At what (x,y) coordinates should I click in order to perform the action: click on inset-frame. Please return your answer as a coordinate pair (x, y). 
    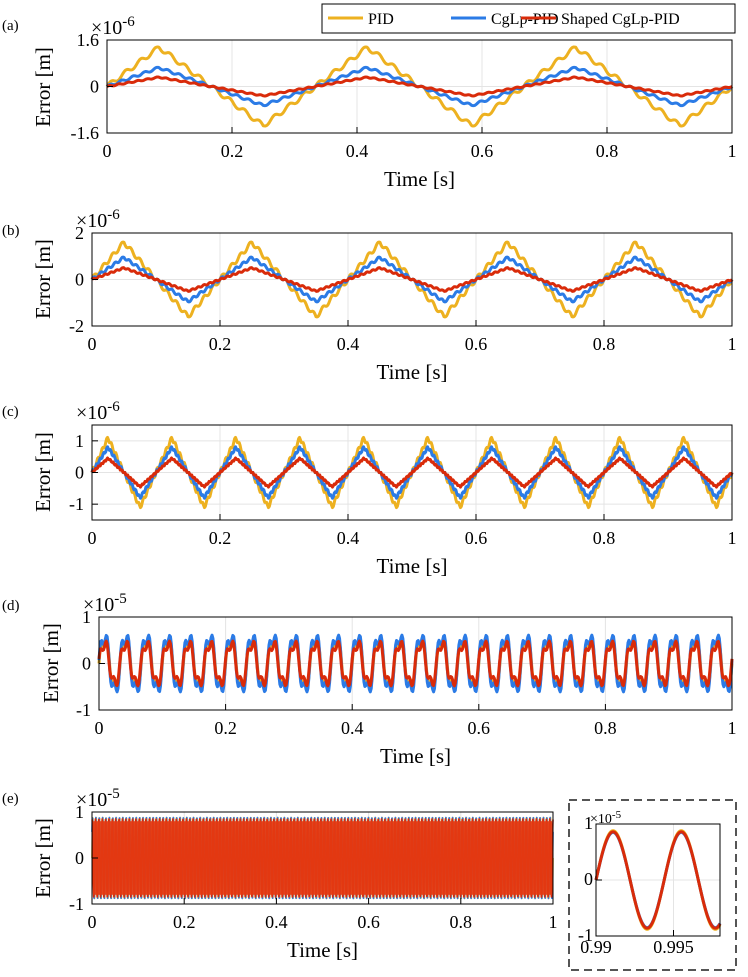
    Looking at the image, I should click on (652, 885).